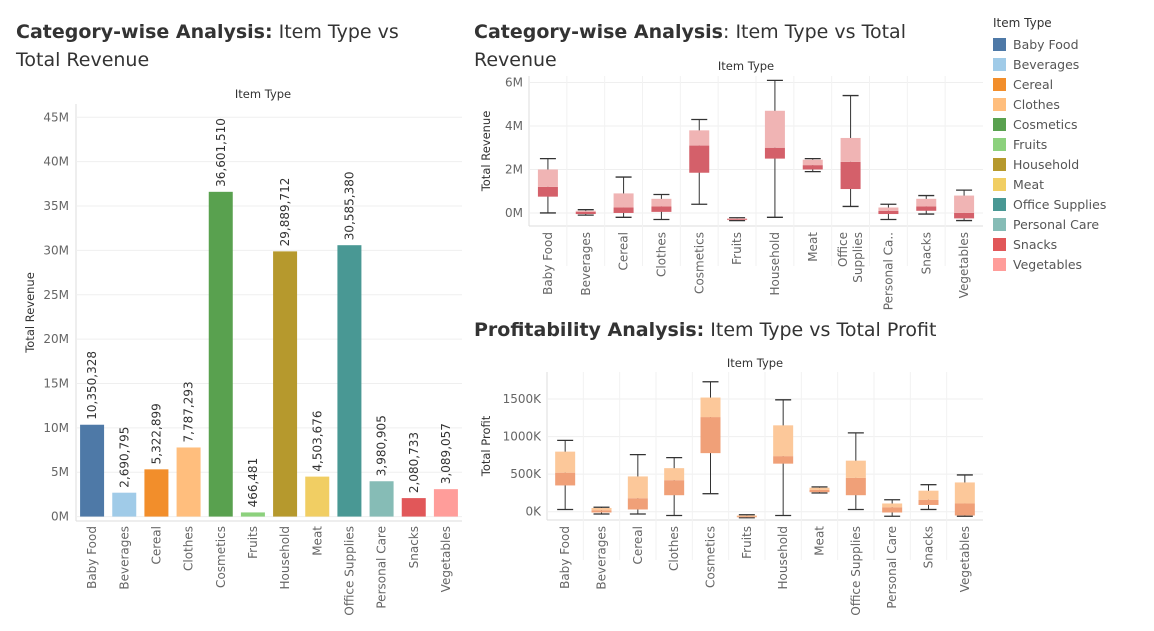 The height and width of the screenshot is (631, 1154). What do you see at coordinates (1068, 84) in the screenshot?
I see `legend-item-cereal: Cereal` at bounding box center [1068, 84].